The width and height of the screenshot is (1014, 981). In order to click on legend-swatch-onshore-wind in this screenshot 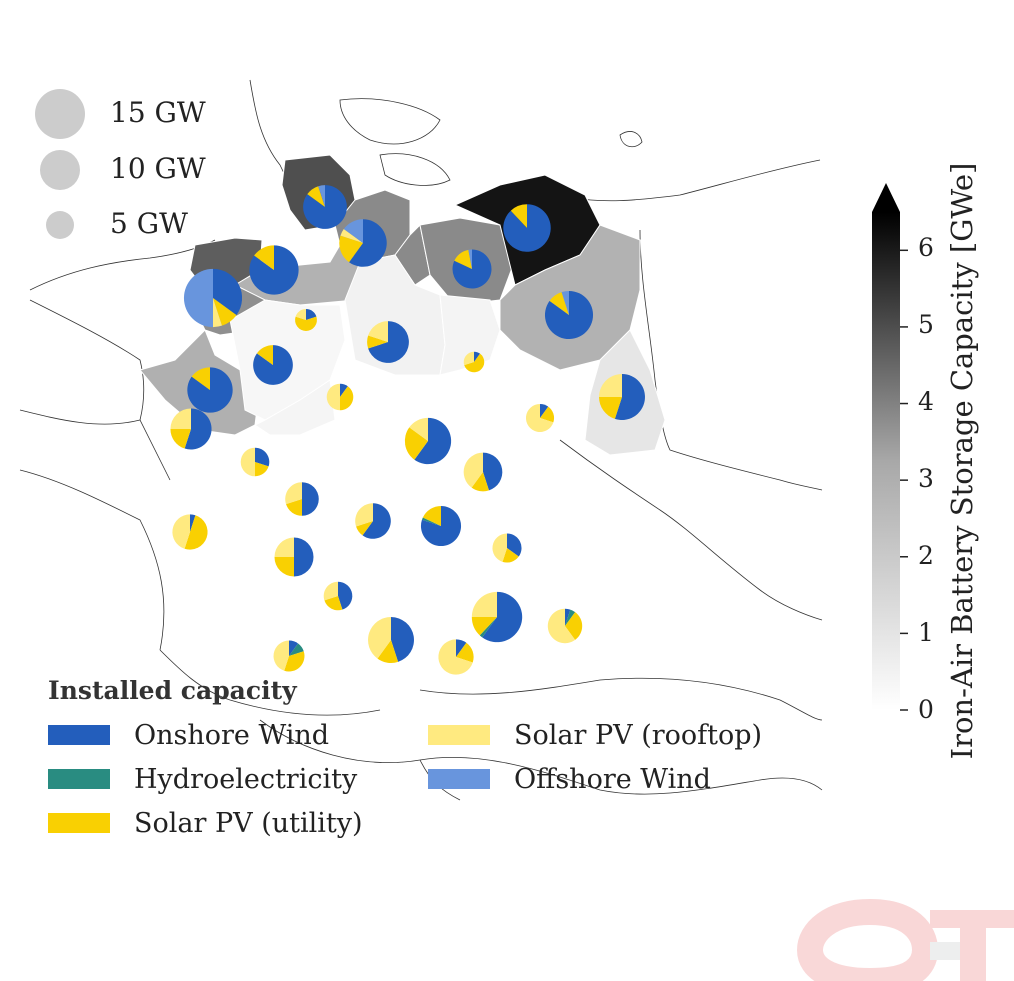, I will do `click(79, 735)`.